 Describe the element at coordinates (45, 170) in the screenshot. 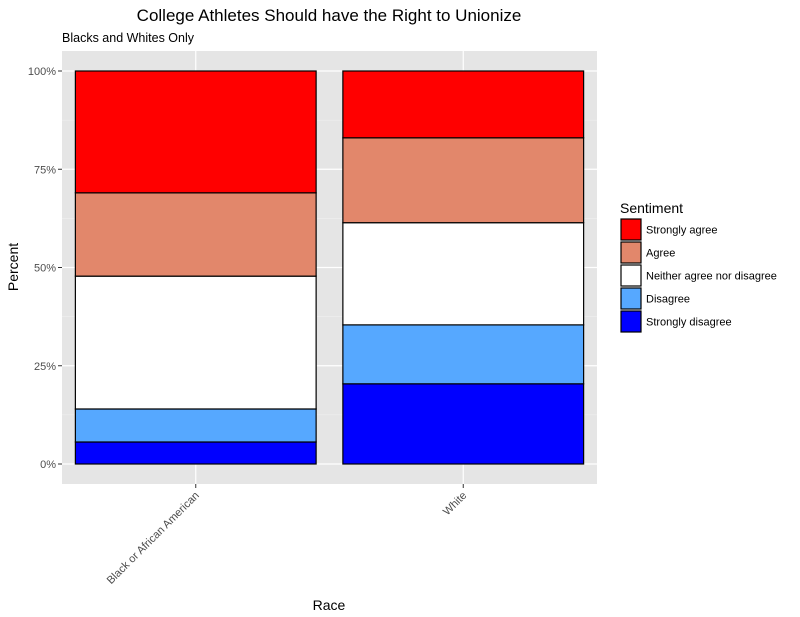

I see `y-tick-label-3: 75%` at that location.